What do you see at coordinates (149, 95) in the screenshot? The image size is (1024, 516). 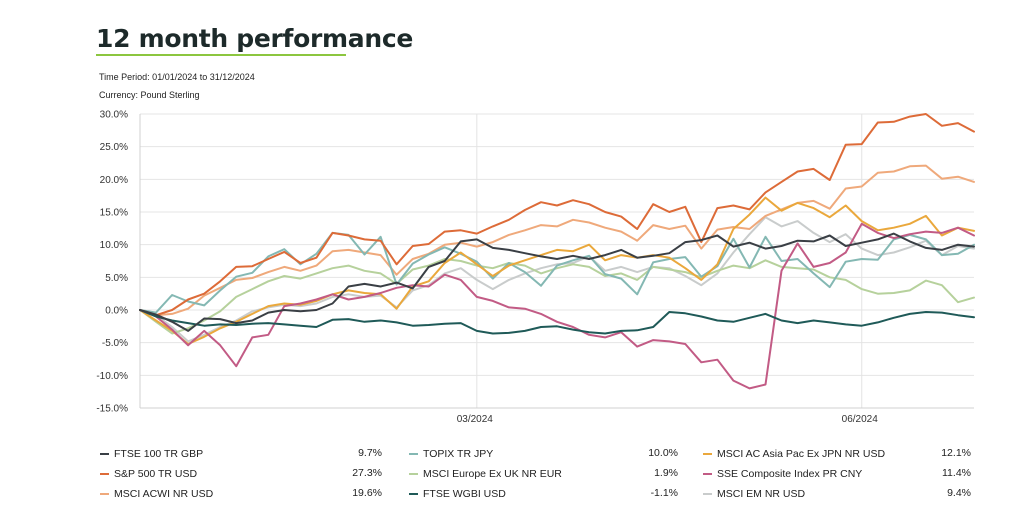 I see `currency: Currency: Pound Sterling` at bounding box center [149, 95].